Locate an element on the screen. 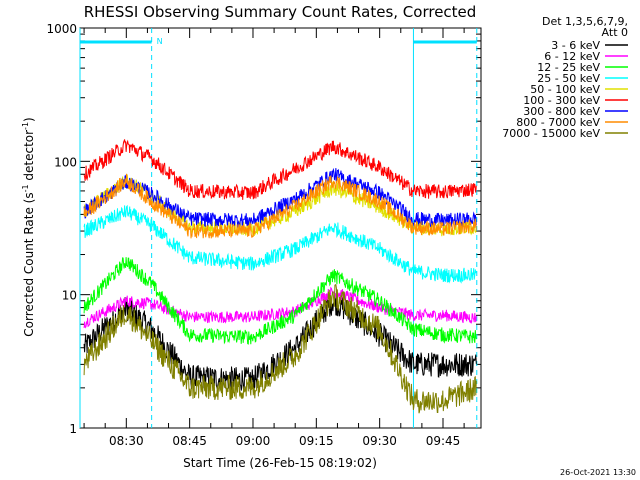 Image resolution: width=640 pixels, height=480 pixels. legend-header: Det 1,3,5,6,7,9, is located at coordinates (585, 21).